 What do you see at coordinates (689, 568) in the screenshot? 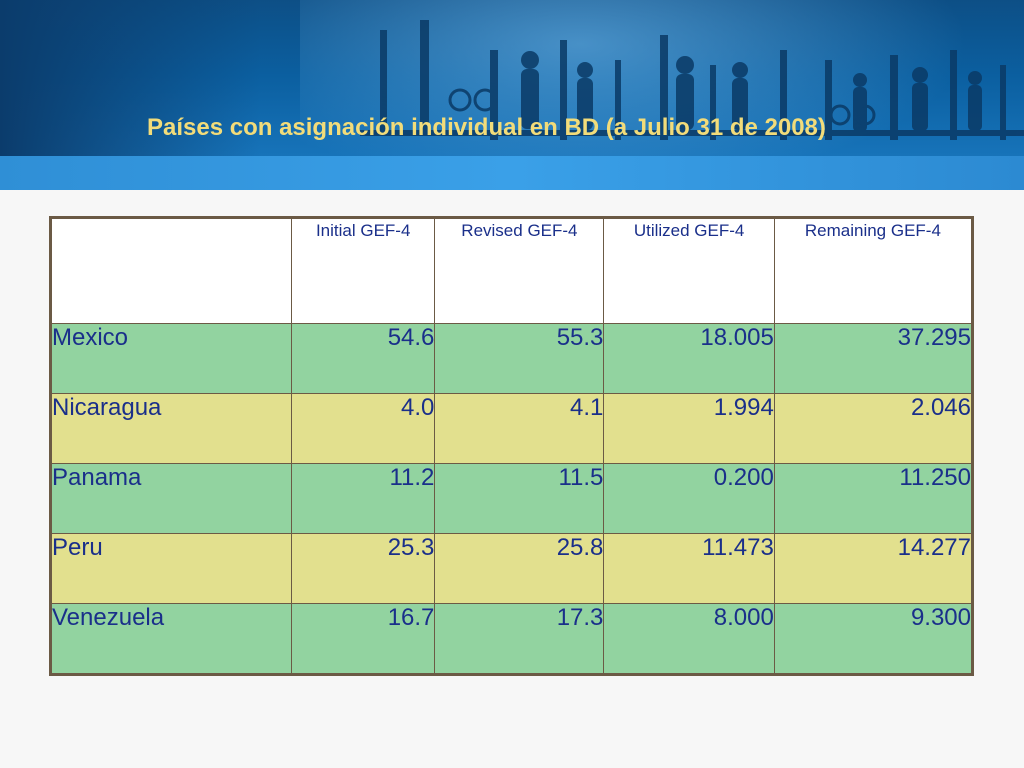
I see `utilized-cell: 11.473` at bounding box center [689, 568].